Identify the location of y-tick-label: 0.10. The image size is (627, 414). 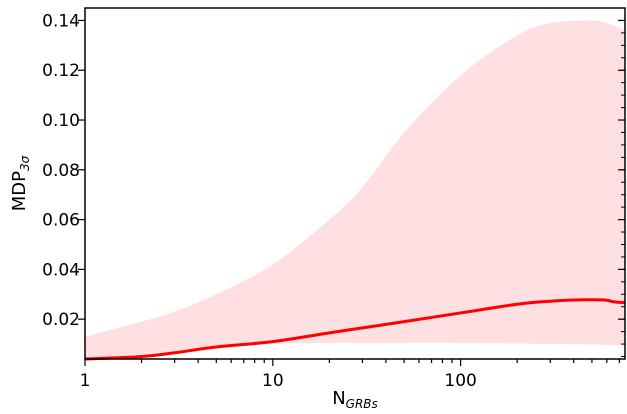
(61, 121).